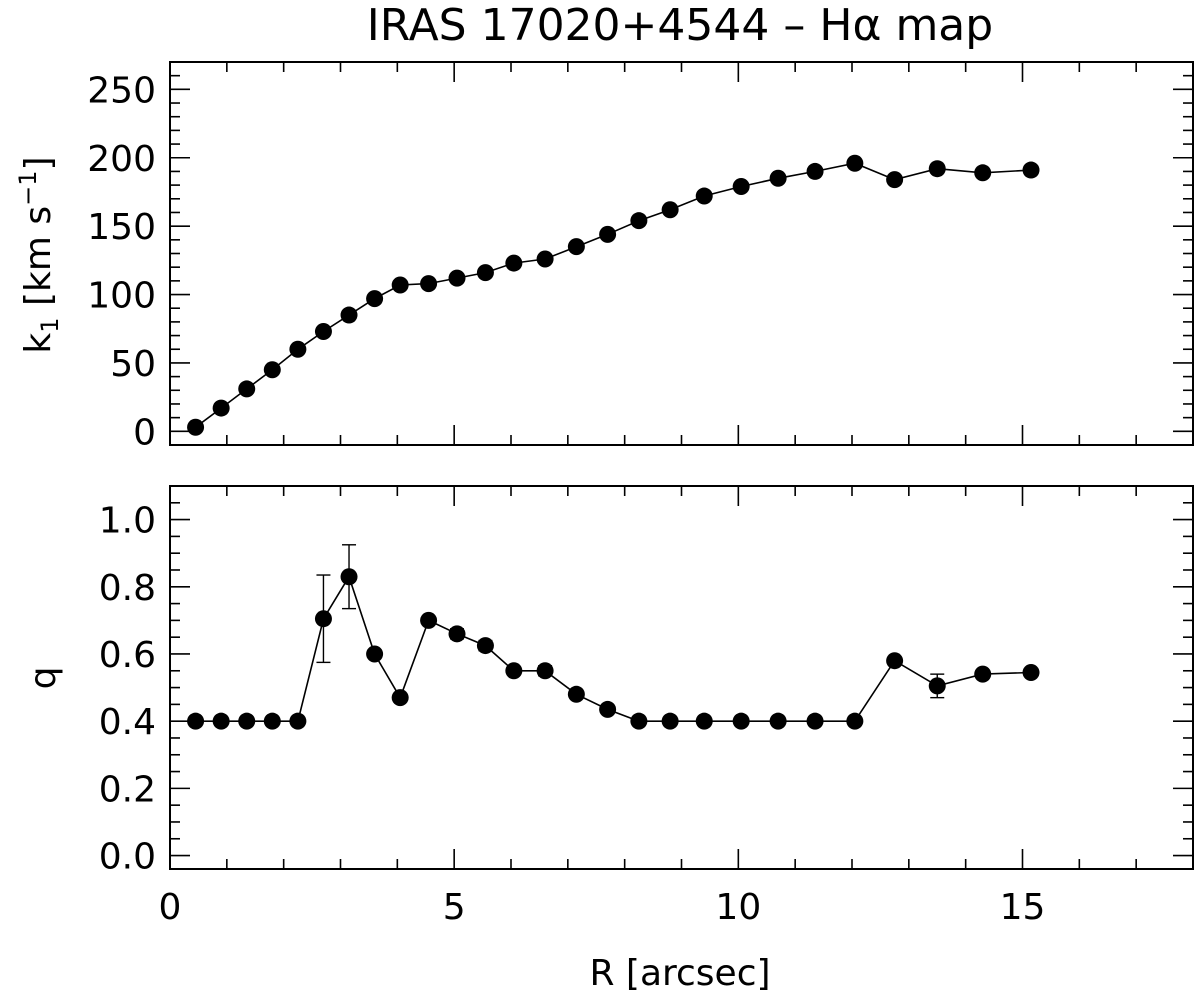  What do you see at coordinates (127, 789) in the screenshot?
I see `y-tick-label: 0.2` at bounding box center [127, 789].